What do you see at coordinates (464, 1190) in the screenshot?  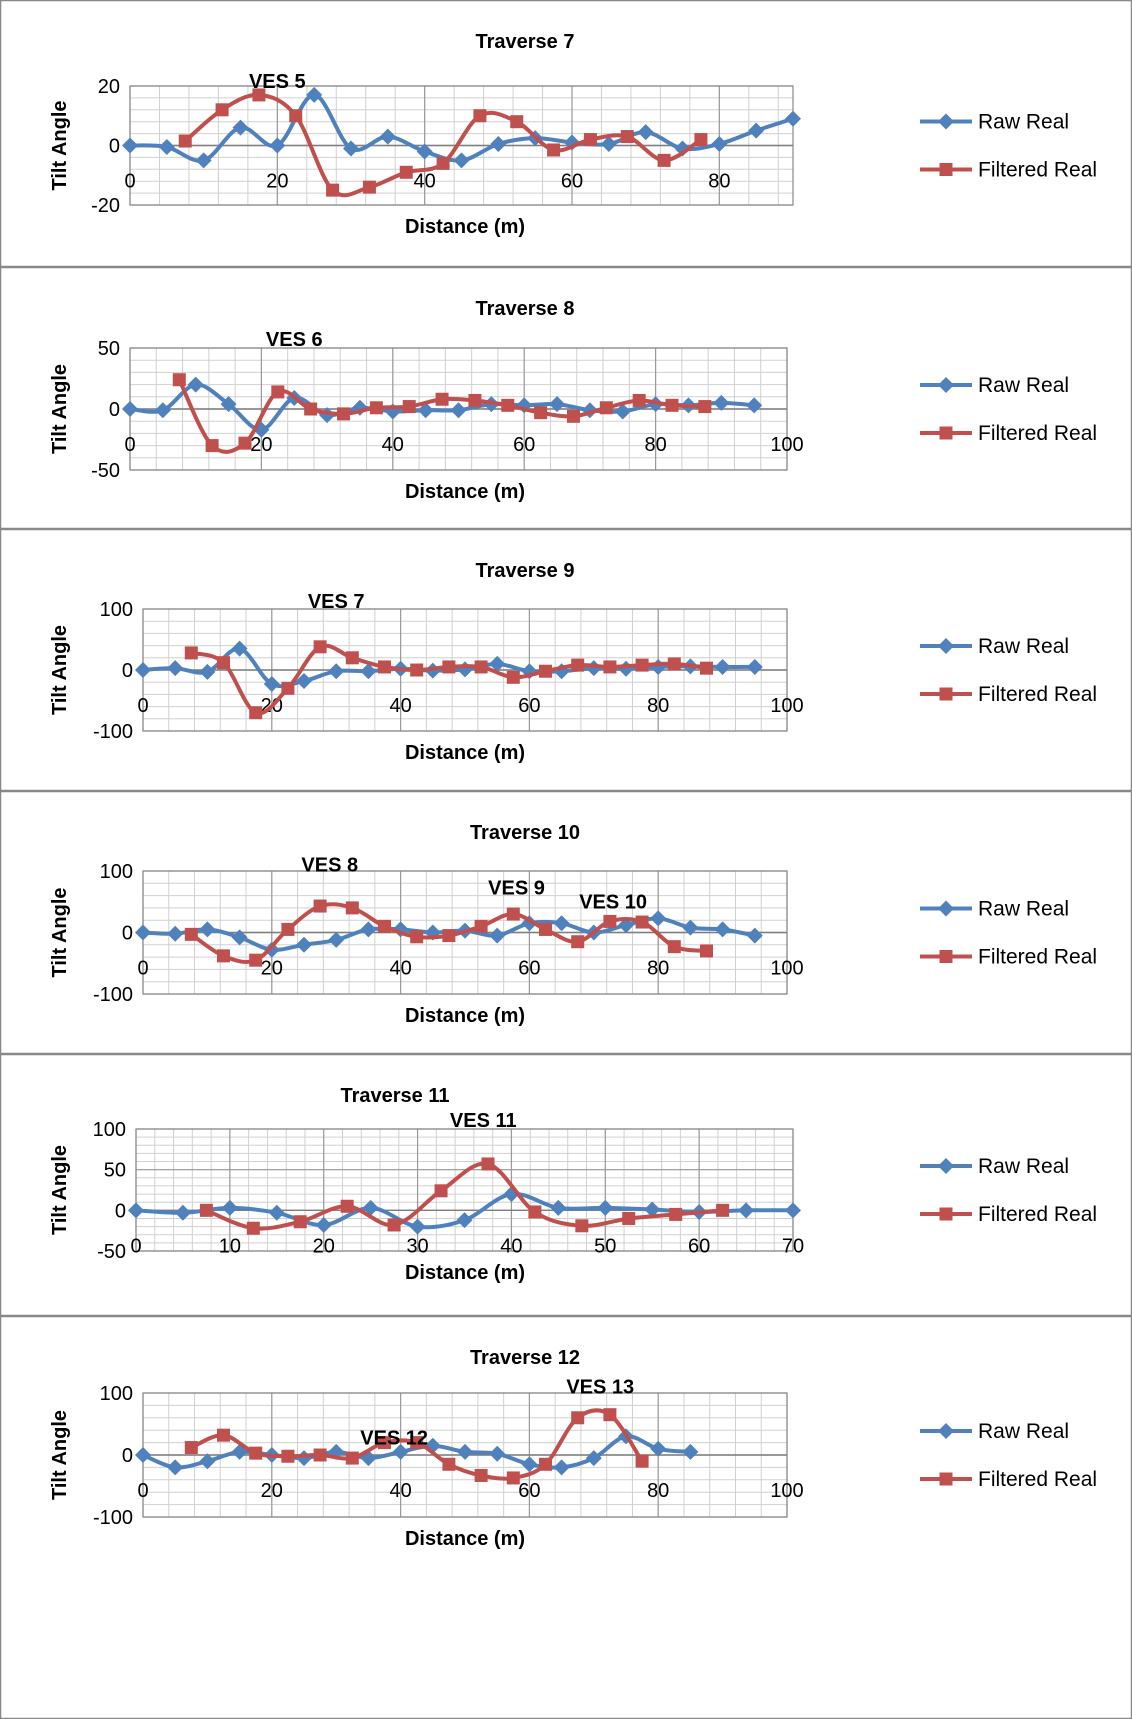 I see `plot-area` at bounding box center [464, 1190].